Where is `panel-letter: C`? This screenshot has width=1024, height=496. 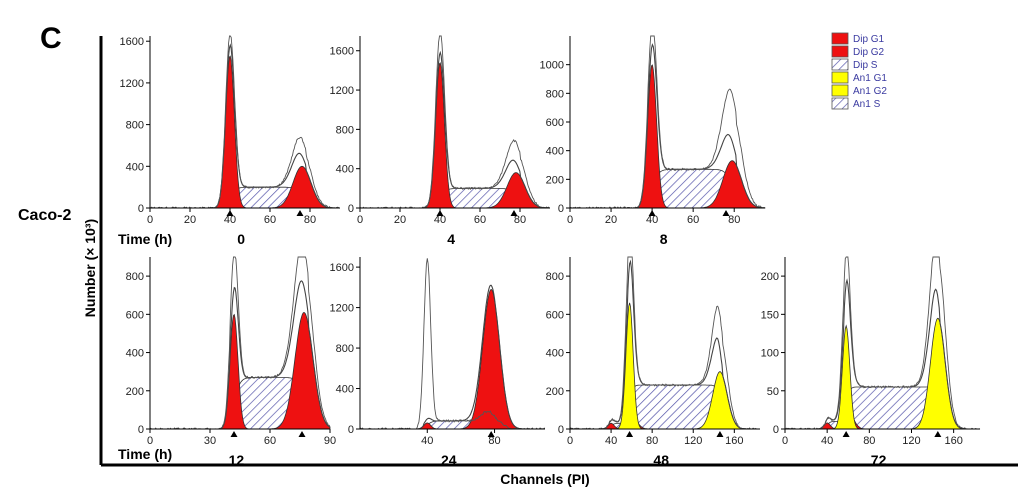 panel-letter: C is located at coordinates (51, 38).